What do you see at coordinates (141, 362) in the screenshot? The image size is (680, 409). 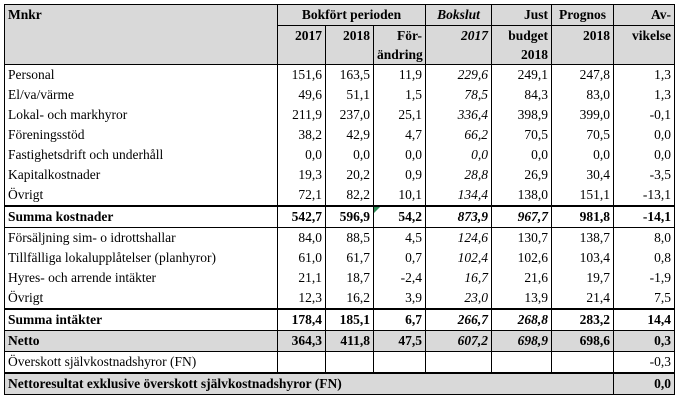 I see `row-label: Överskott självkostnadshyror (FN)` at bounding box center [141, 362].